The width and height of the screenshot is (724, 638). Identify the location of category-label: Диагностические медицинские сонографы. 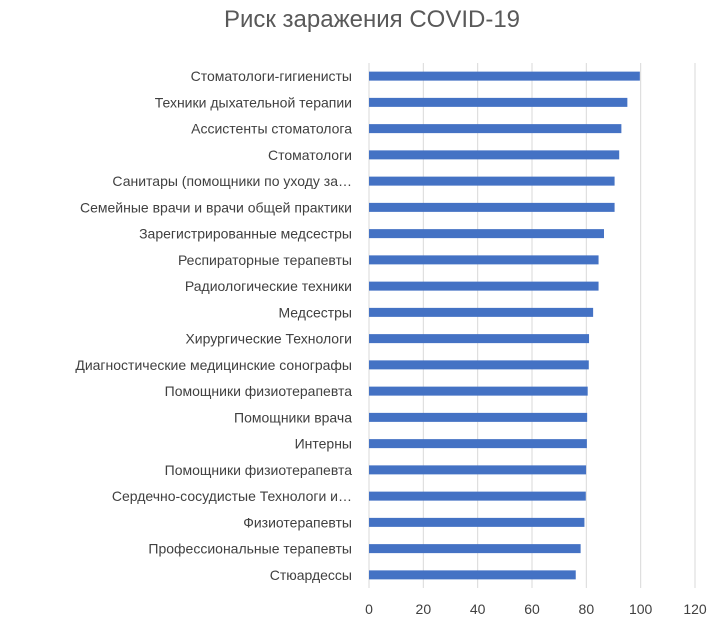
(213, 365).